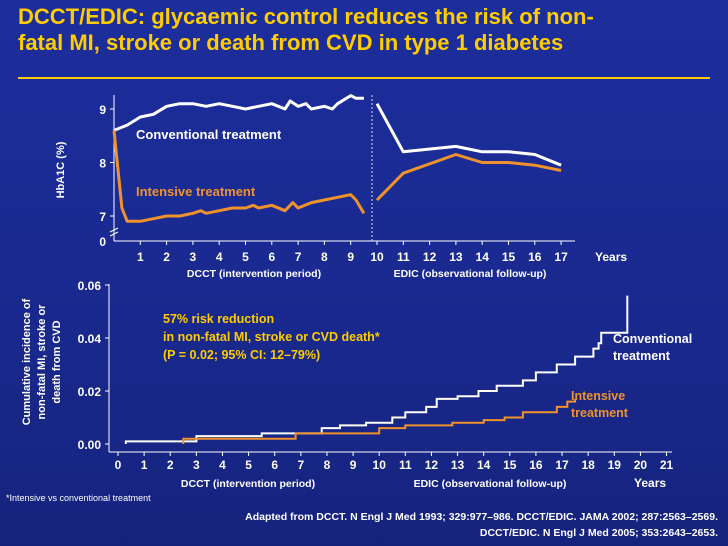 The width and height of the screenshot is (728, 546). Describe the element at coordinates (254, 274) in the screenshot. I see `top-dcct-period-label: DCCT (intervention period)` at that location.